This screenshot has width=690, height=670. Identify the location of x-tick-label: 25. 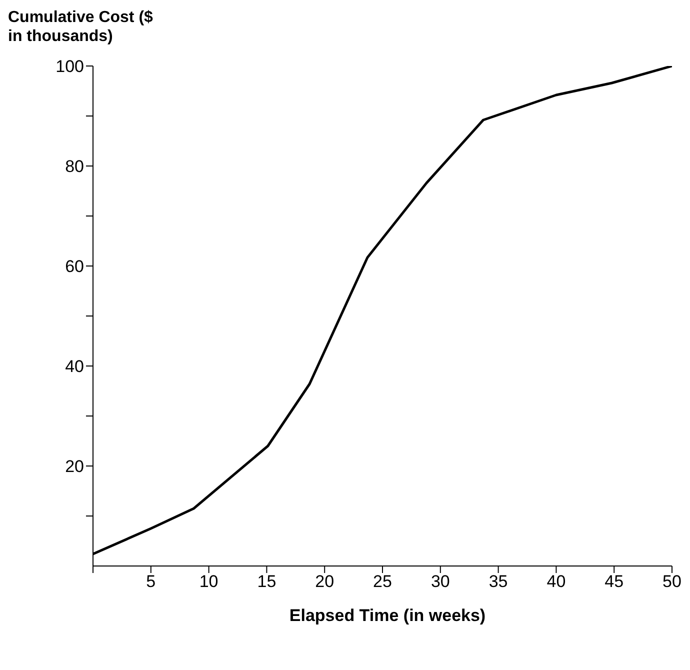
(382, 582).